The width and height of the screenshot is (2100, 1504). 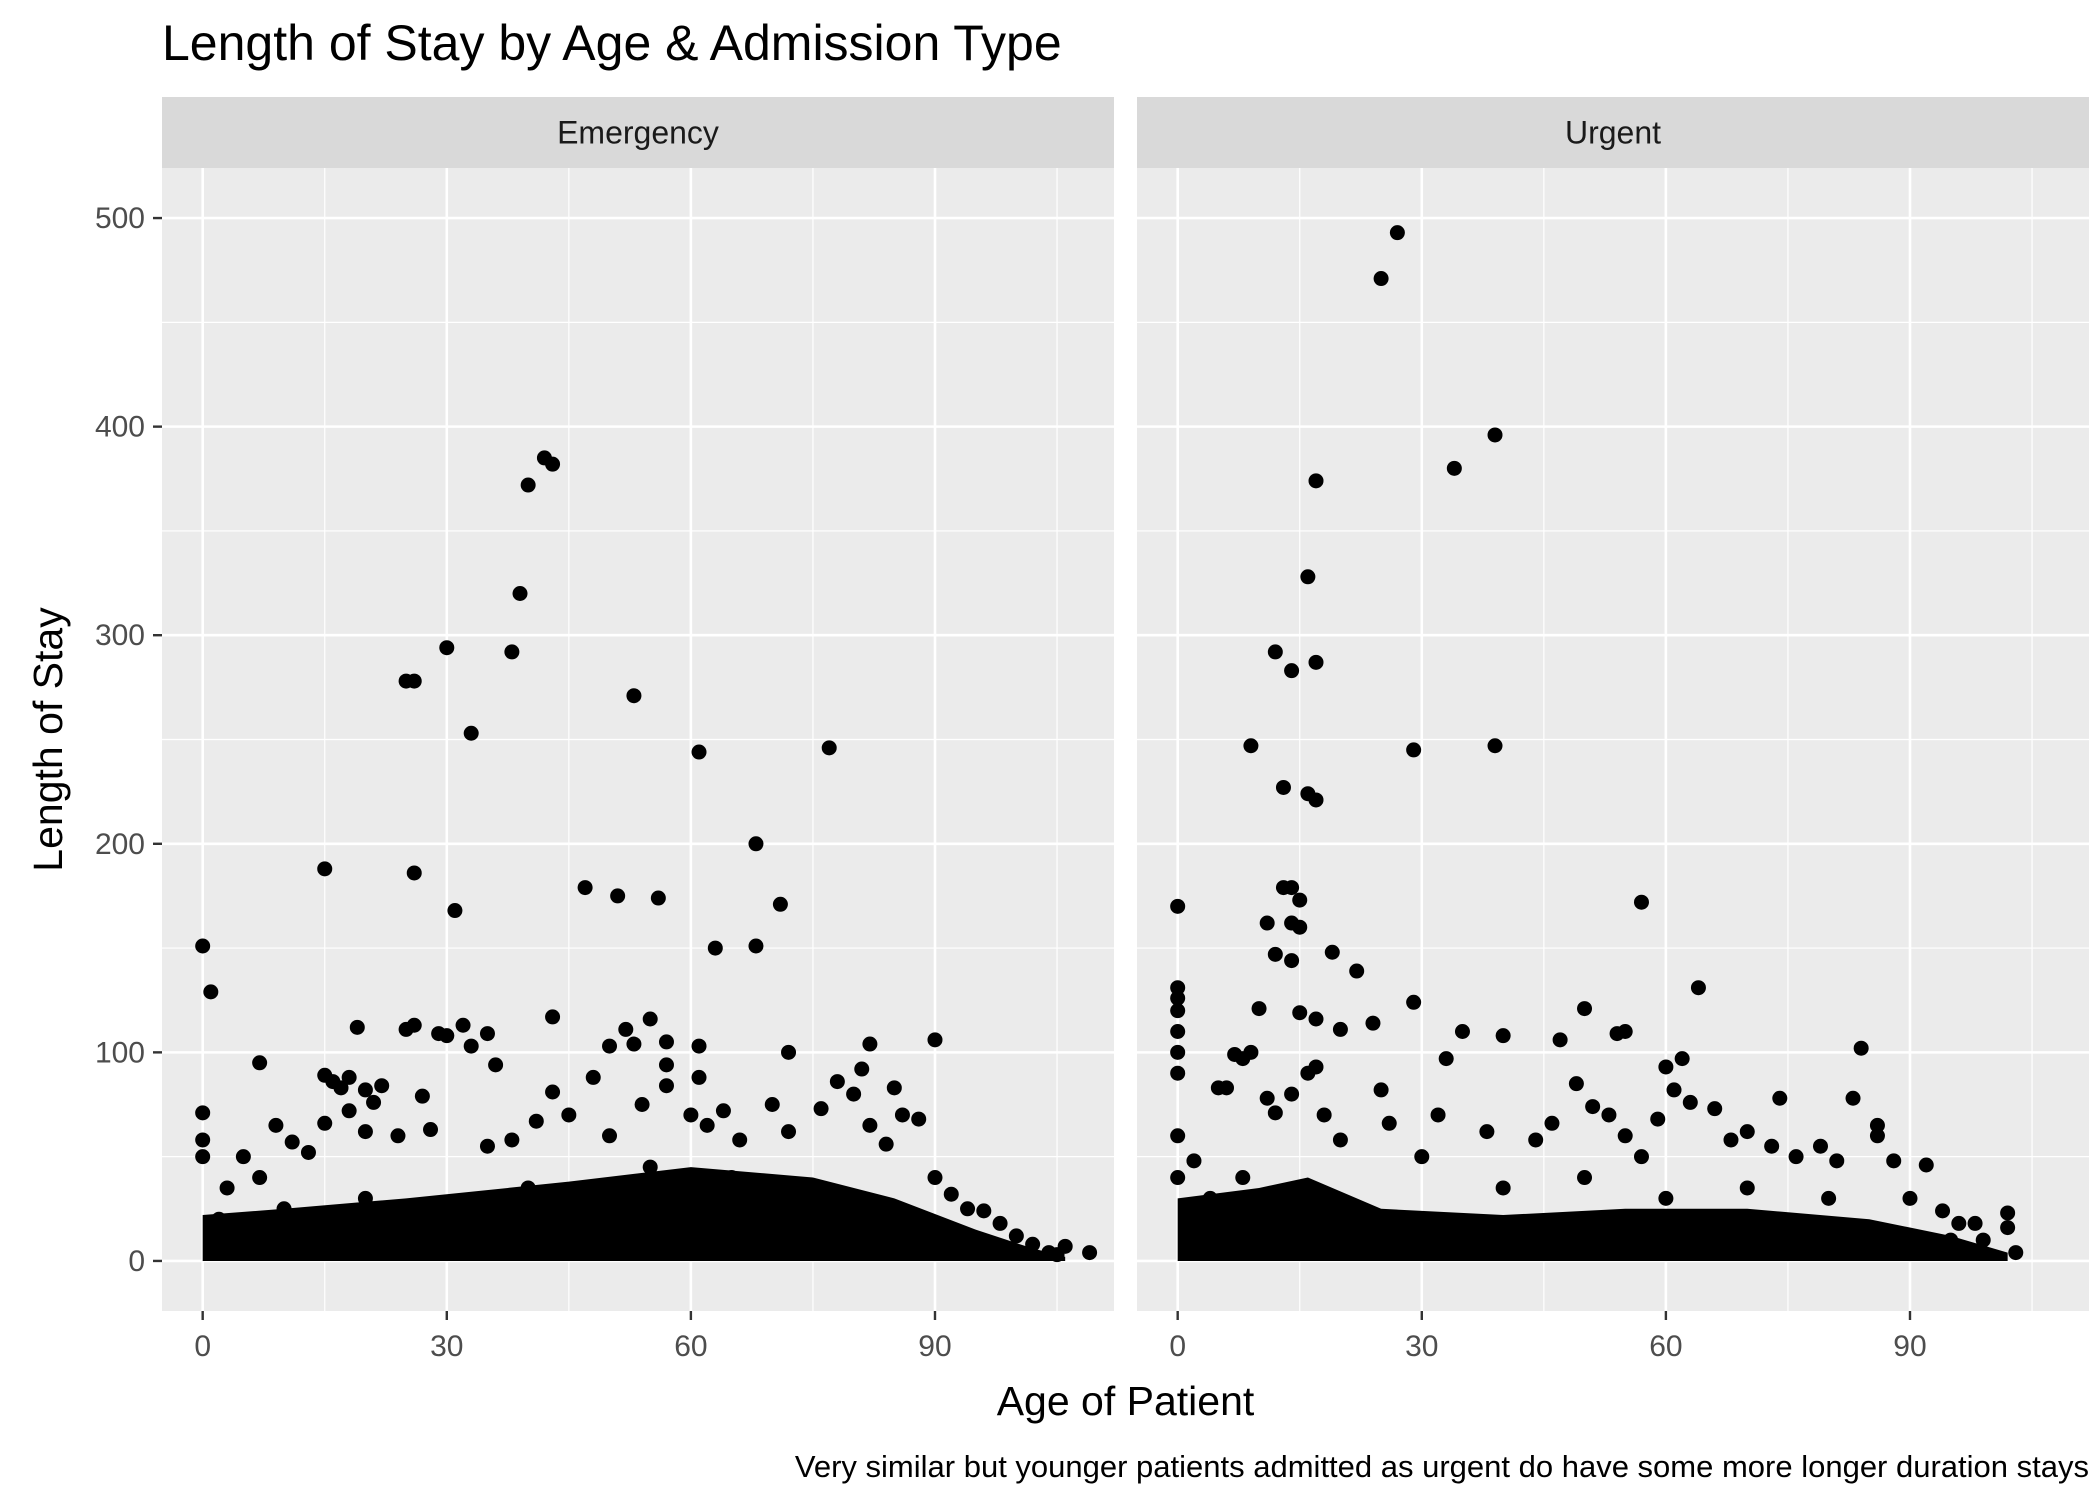 I want to click on chart-title: Length of Stay by Age & Admission Type, so click(x=612, y=43).